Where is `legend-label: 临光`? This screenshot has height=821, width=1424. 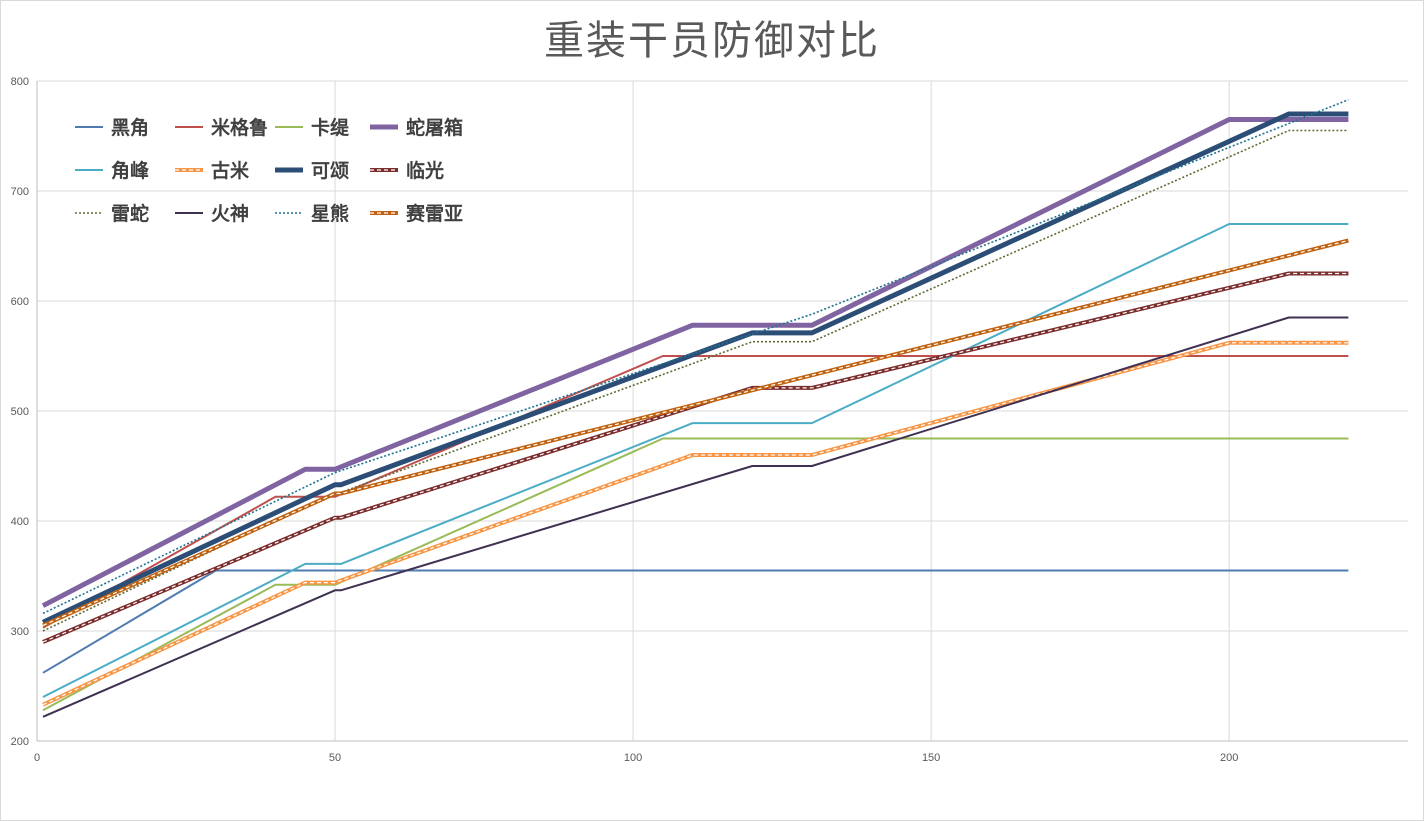 legend-label: 临光 is located at coordinates (425, 170).